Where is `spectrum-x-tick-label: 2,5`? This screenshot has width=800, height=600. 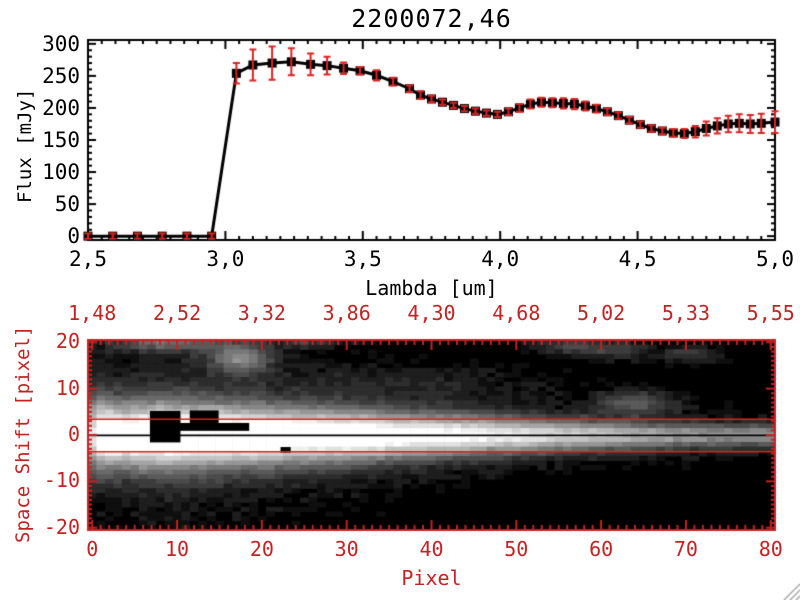 spectrum-x-tick-label: 2,5 is located at coordinates (88, 259).